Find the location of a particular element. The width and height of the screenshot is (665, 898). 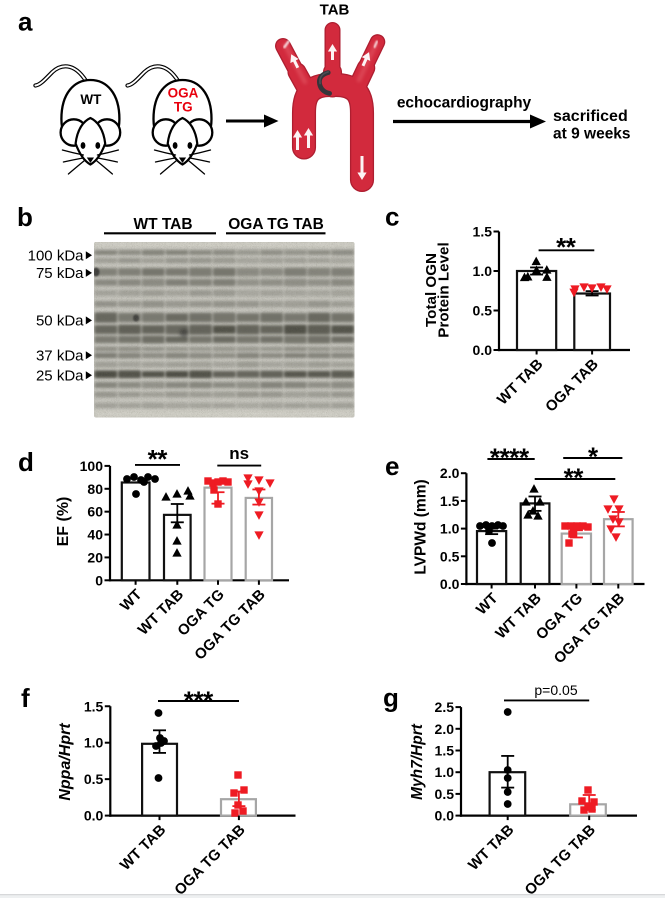

svg-text: 25 kDa is located at coordinates (60, 375).